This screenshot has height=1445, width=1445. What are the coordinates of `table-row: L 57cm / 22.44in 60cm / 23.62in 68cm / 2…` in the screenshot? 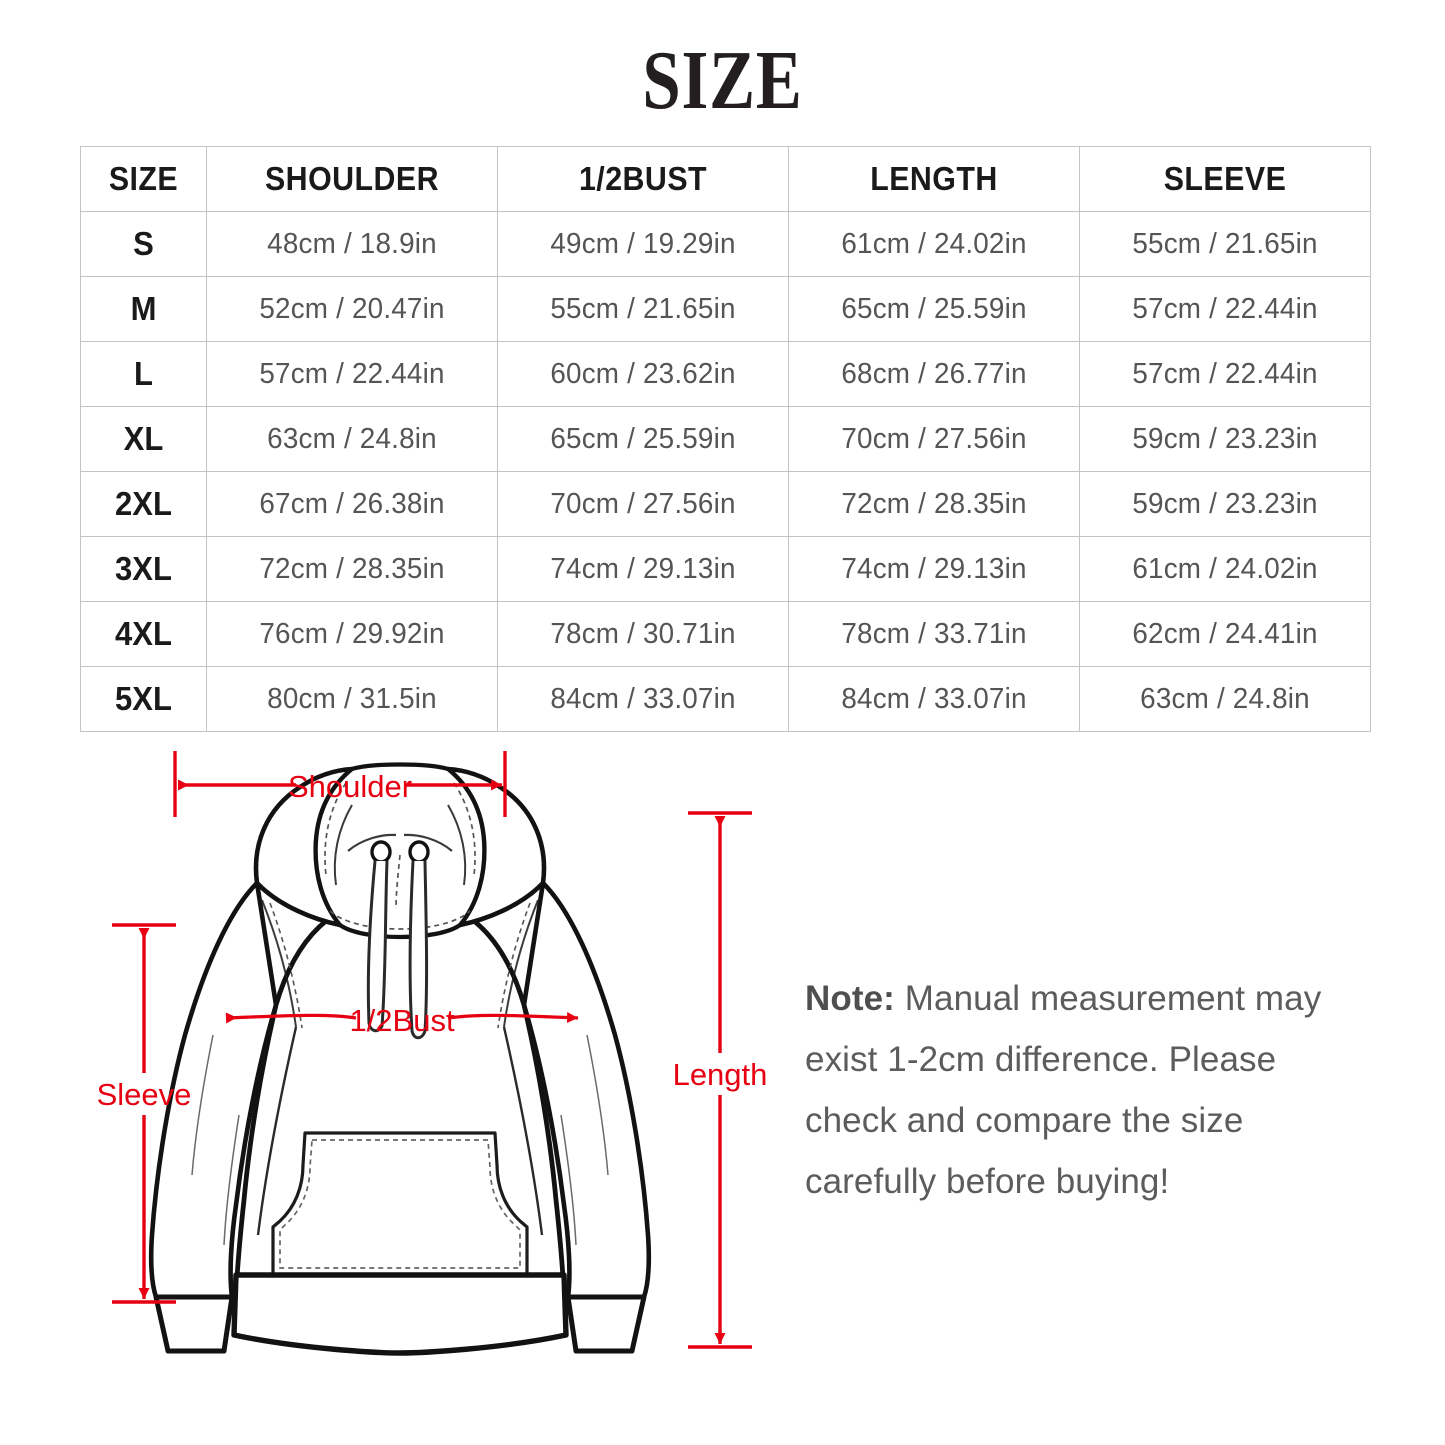 It's located at (725, 374).